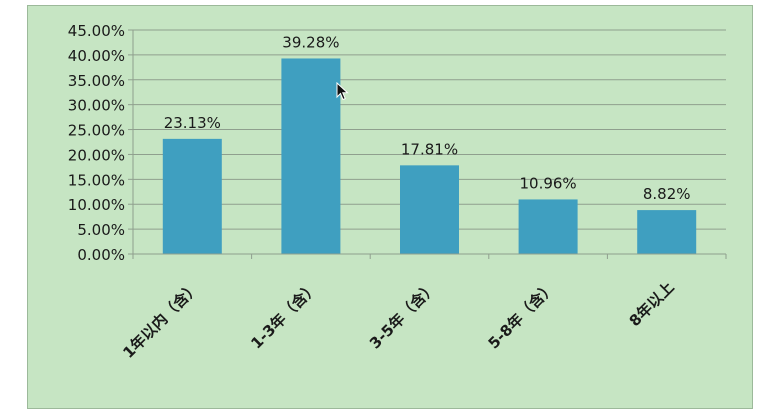 The image size is (782, 417). I want to click on y-axis-tick-label: 10.00%, so click(96, 205).